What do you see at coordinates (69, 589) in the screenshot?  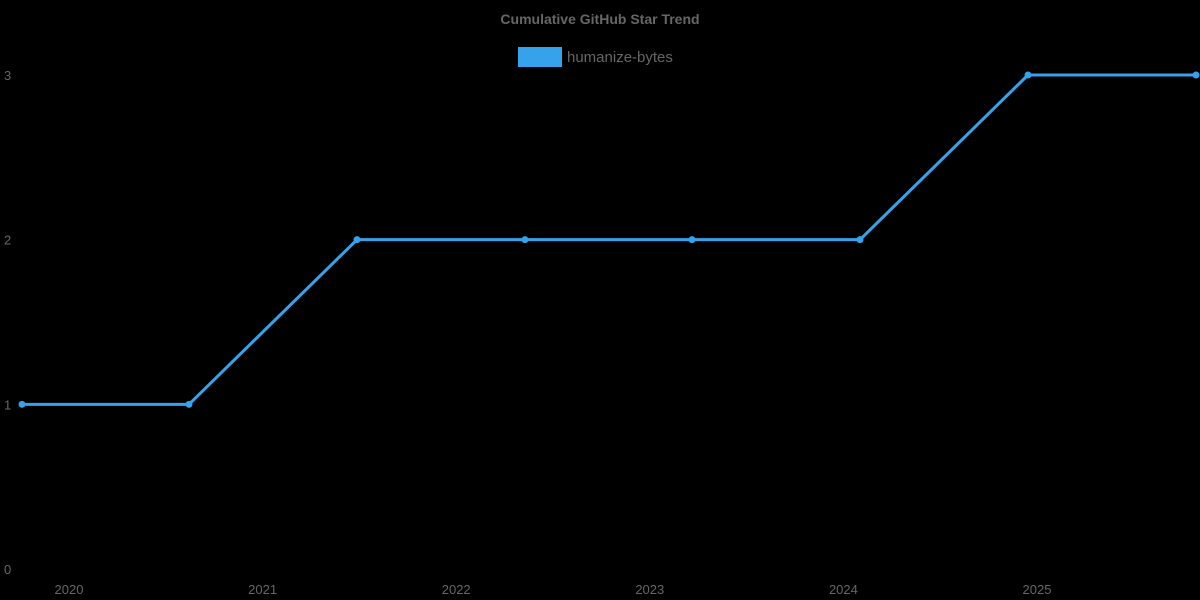 I see `x-tick-label: 2020` at bounding box center [69, 589].